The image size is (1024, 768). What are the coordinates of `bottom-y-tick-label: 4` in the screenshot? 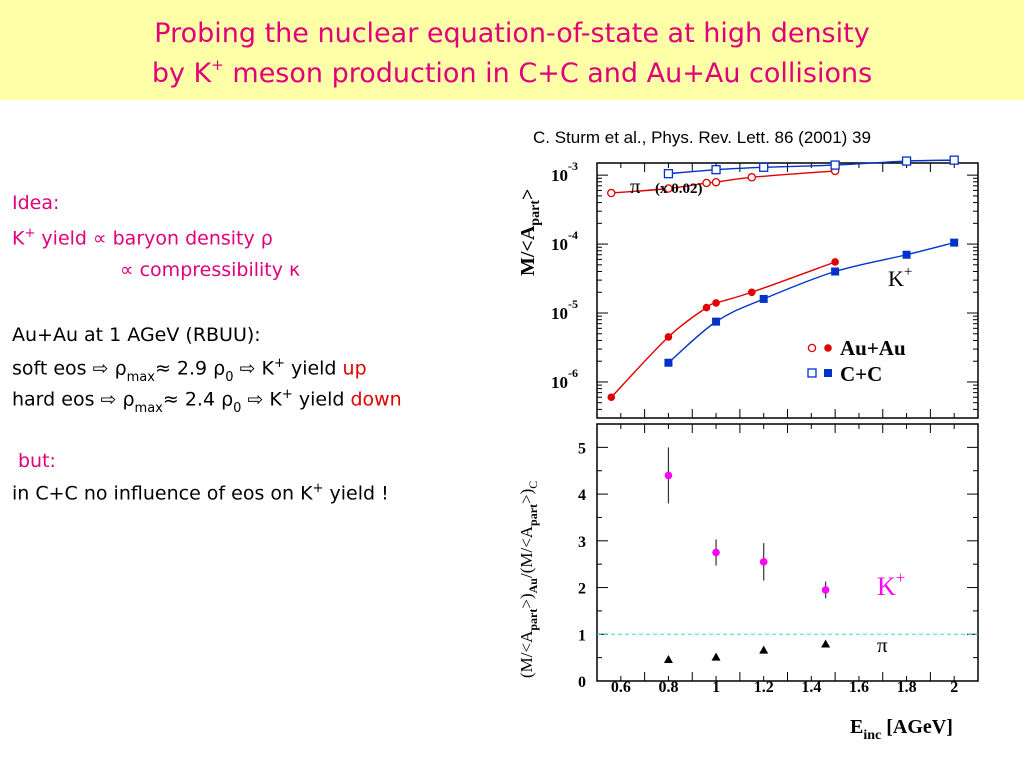 It's located at (582, 495).